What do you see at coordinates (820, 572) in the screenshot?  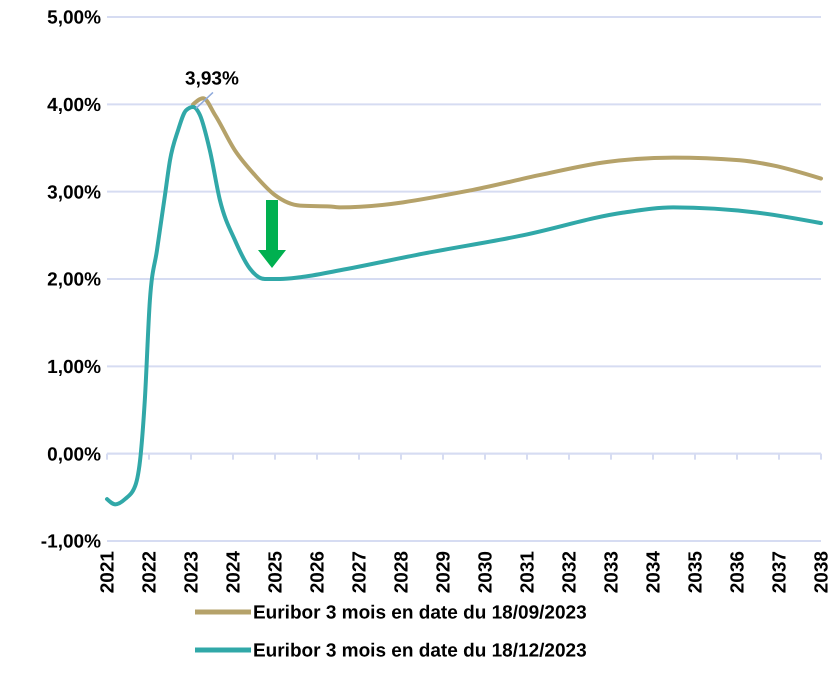 I see `x-tick-label: 2038` at bounding box center [820, 572].